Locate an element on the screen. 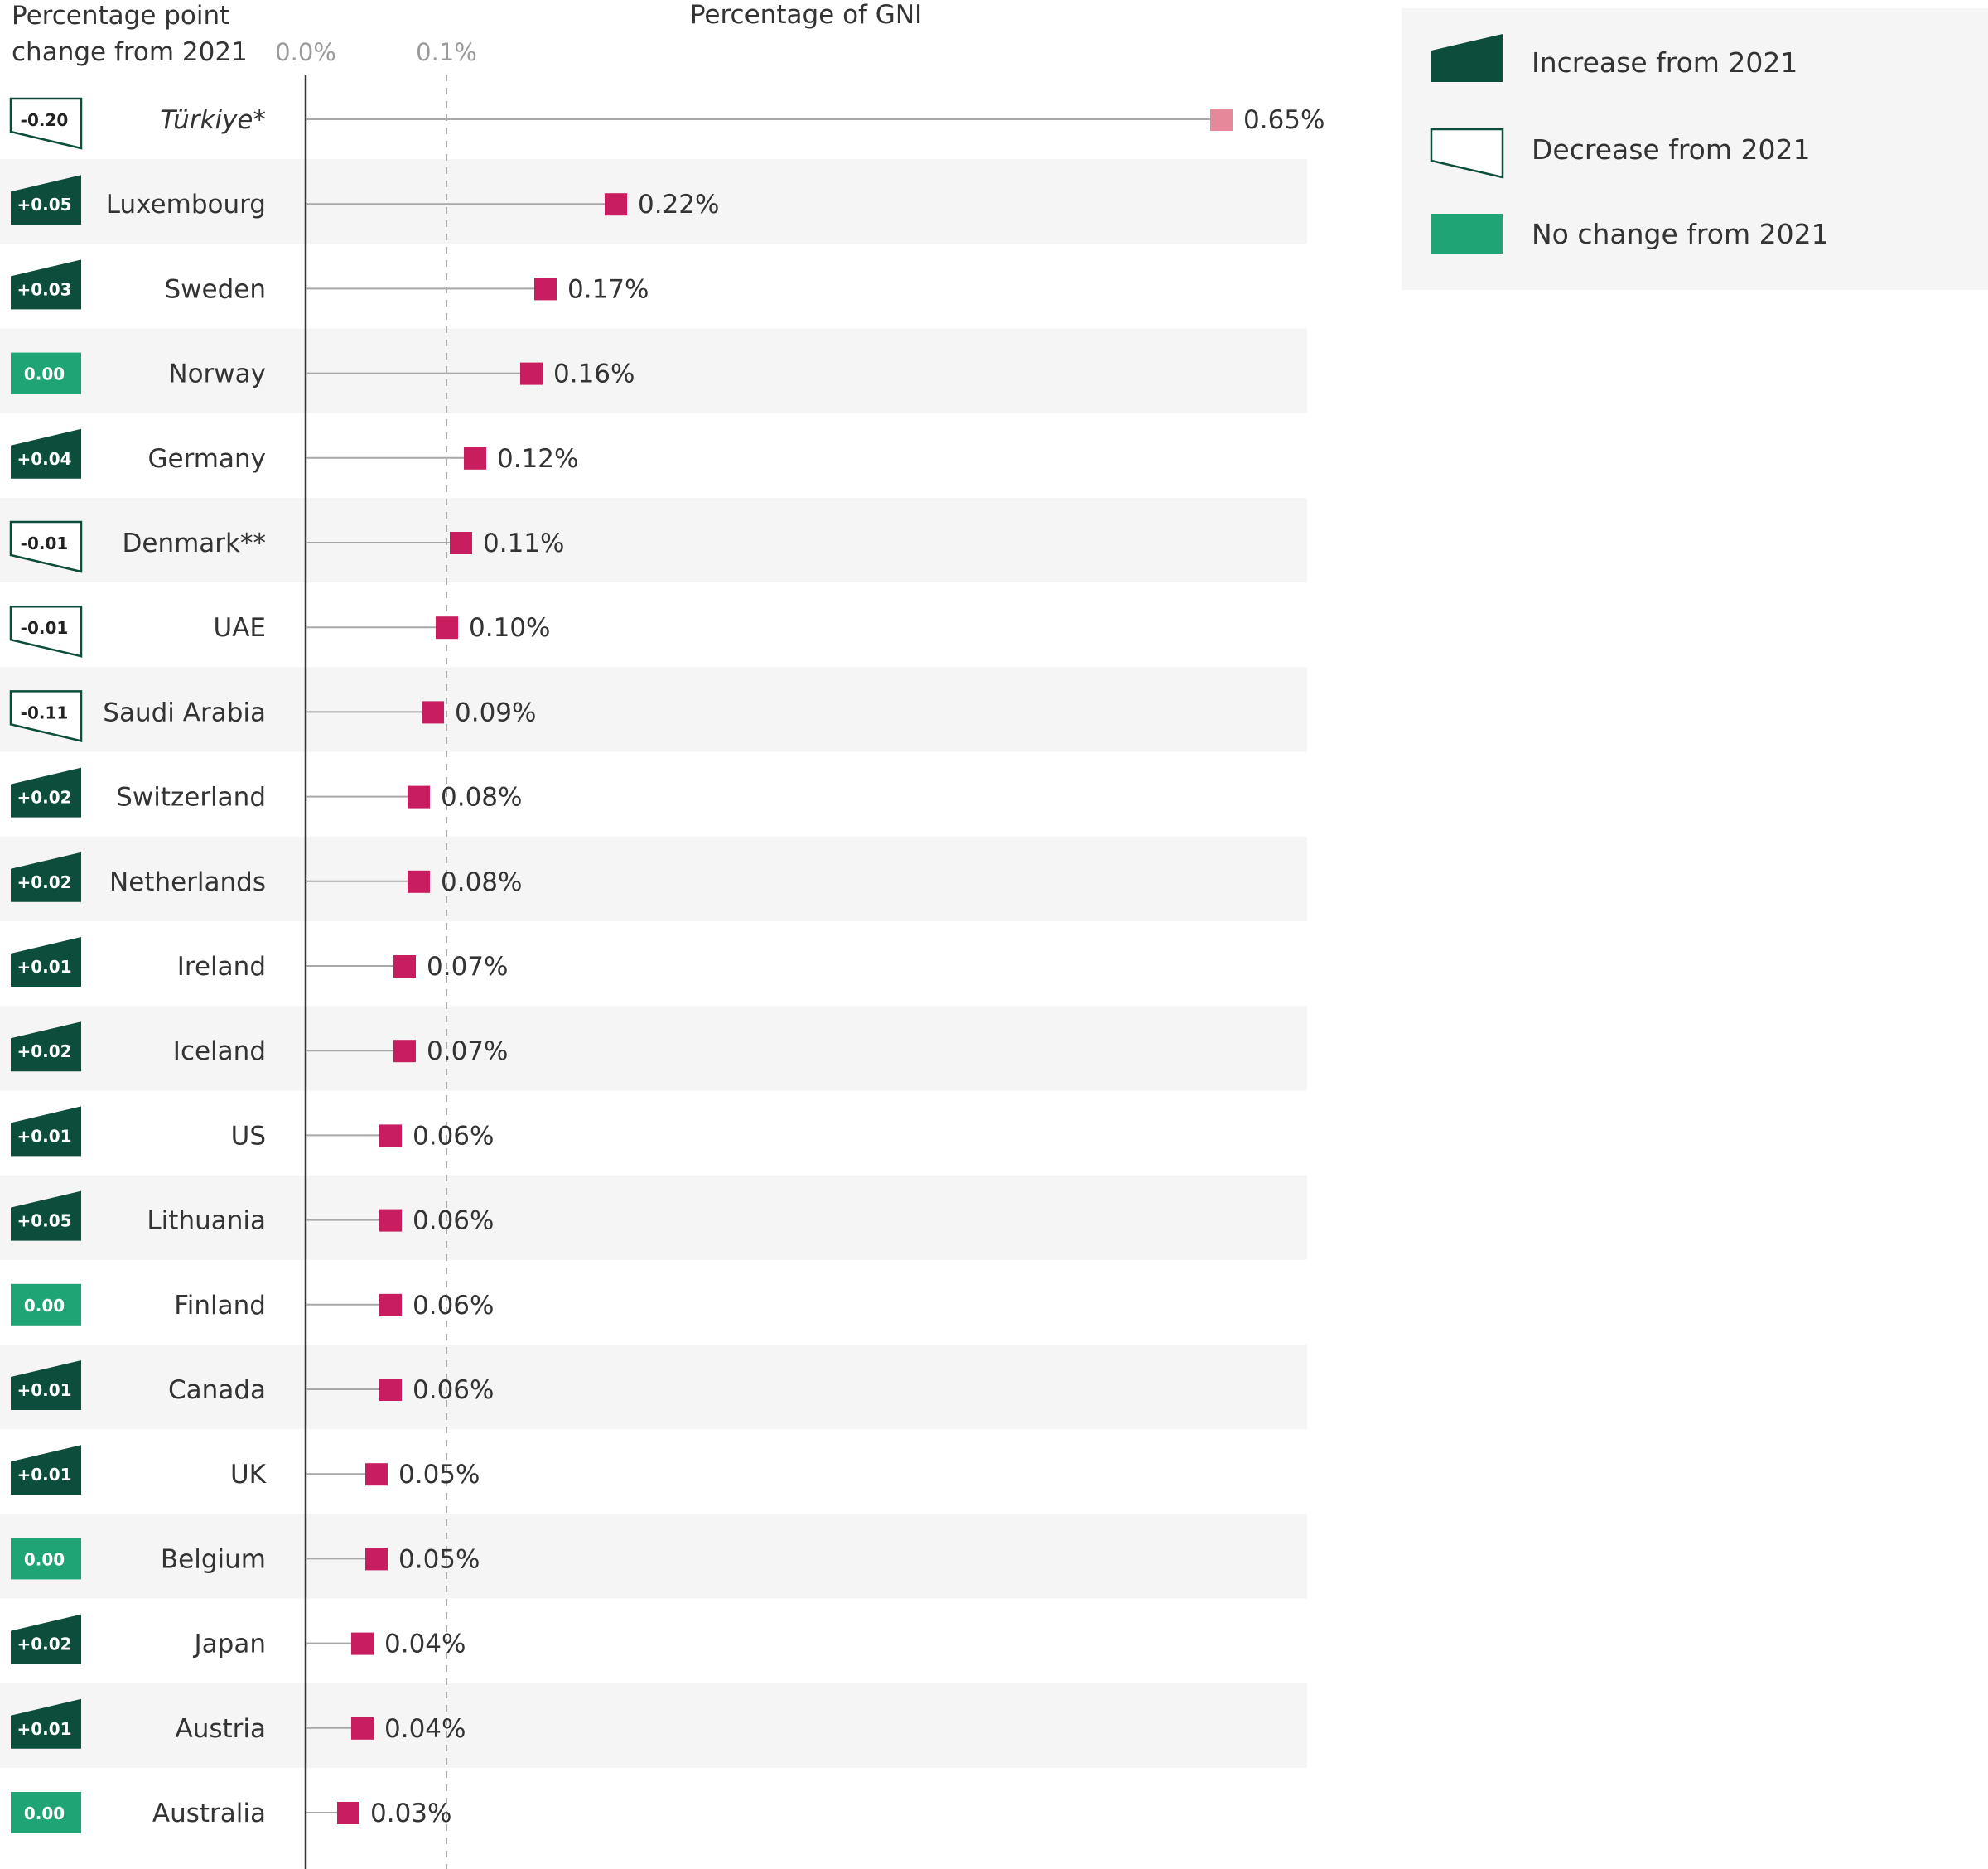  country-label: Japan is located at coordinates (229, 1644).